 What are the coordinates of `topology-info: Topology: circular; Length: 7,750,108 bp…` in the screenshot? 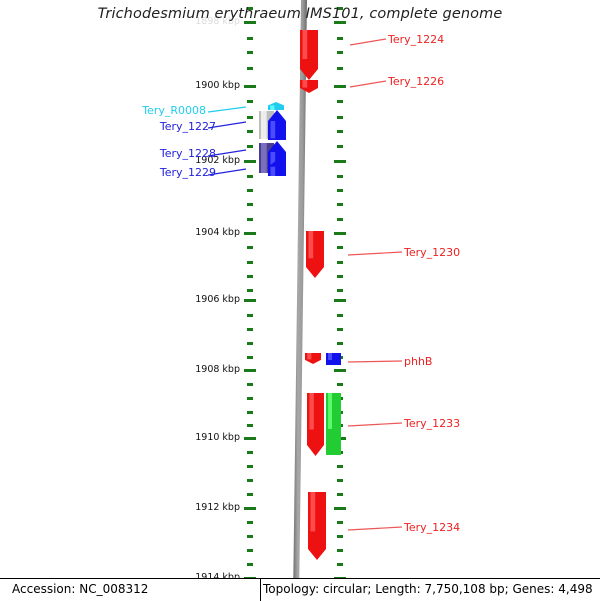 It's located at (428, 589).